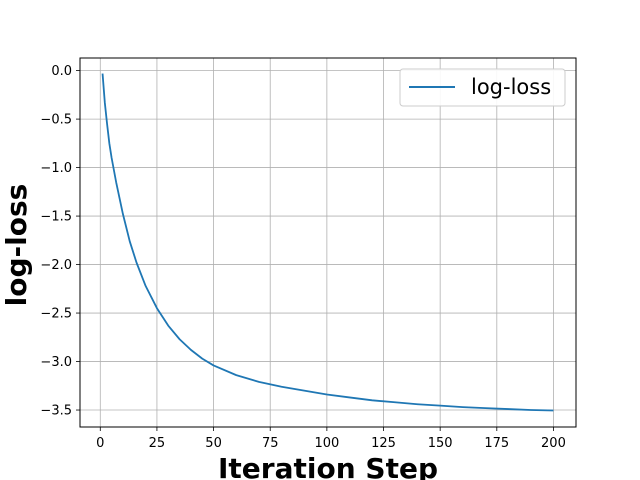 The width and height of the screenshot is (640, 480). I want to click on y-tick-label: −1.5, so click(56, 217).